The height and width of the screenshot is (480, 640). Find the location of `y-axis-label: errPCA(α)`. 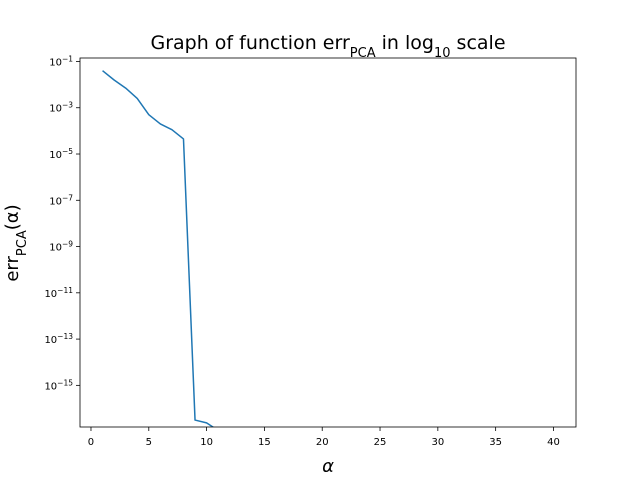

y-axis-label: errPCA(α) is located at coordinates (16, 242).